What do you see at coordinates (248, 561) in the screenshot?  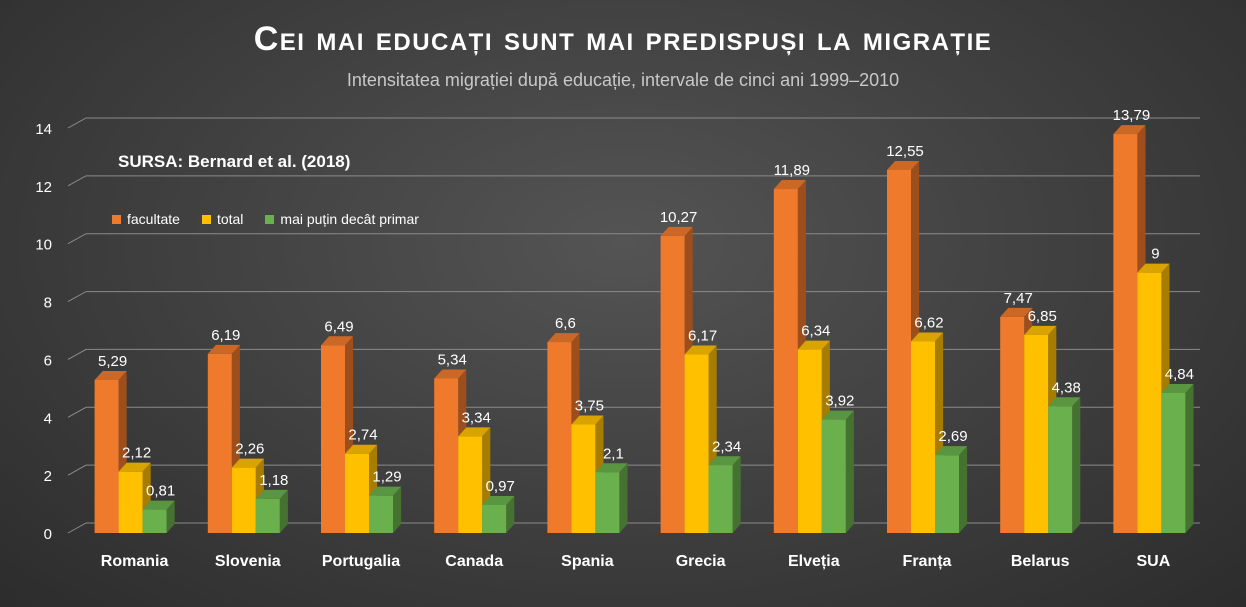 I see `x-tick-label: Slovenia` at bounding box center [248, 561].